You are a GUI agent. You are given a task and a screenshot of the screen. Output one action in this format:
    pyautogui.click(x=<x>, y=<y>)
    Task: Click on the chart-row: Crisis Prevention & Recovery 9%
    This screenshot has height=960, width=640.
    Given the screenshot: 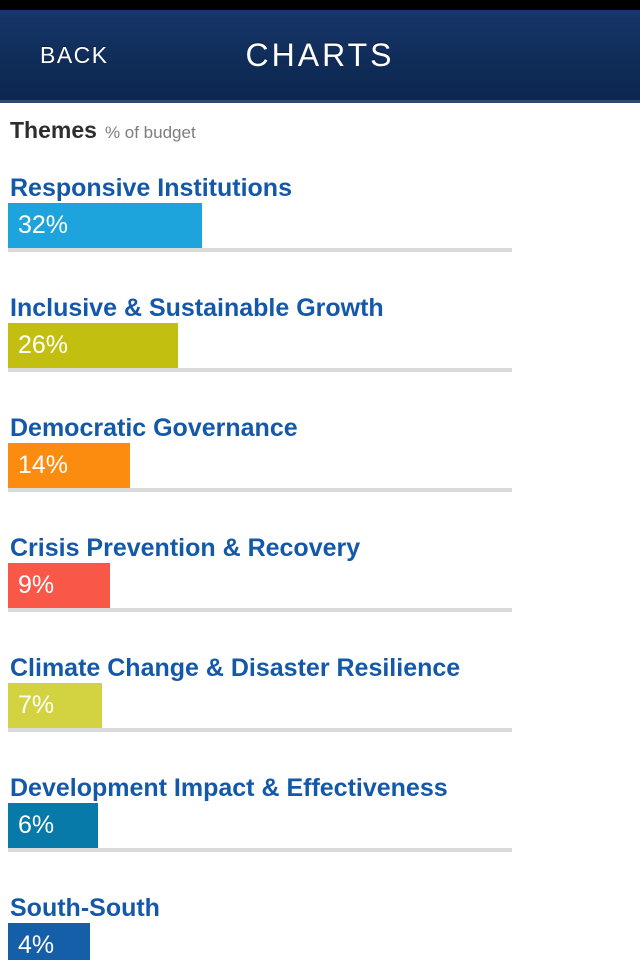 What is the action you would take?
    pyautogui.click(x=320, y=573)
    